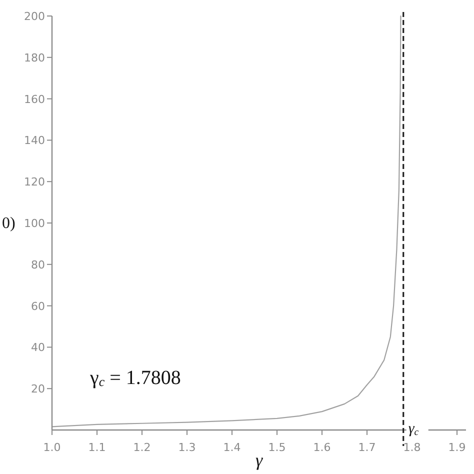 This screenshot has width=474, height=474. I want to click on x-tick-label: 1.6, so click(322, 447).